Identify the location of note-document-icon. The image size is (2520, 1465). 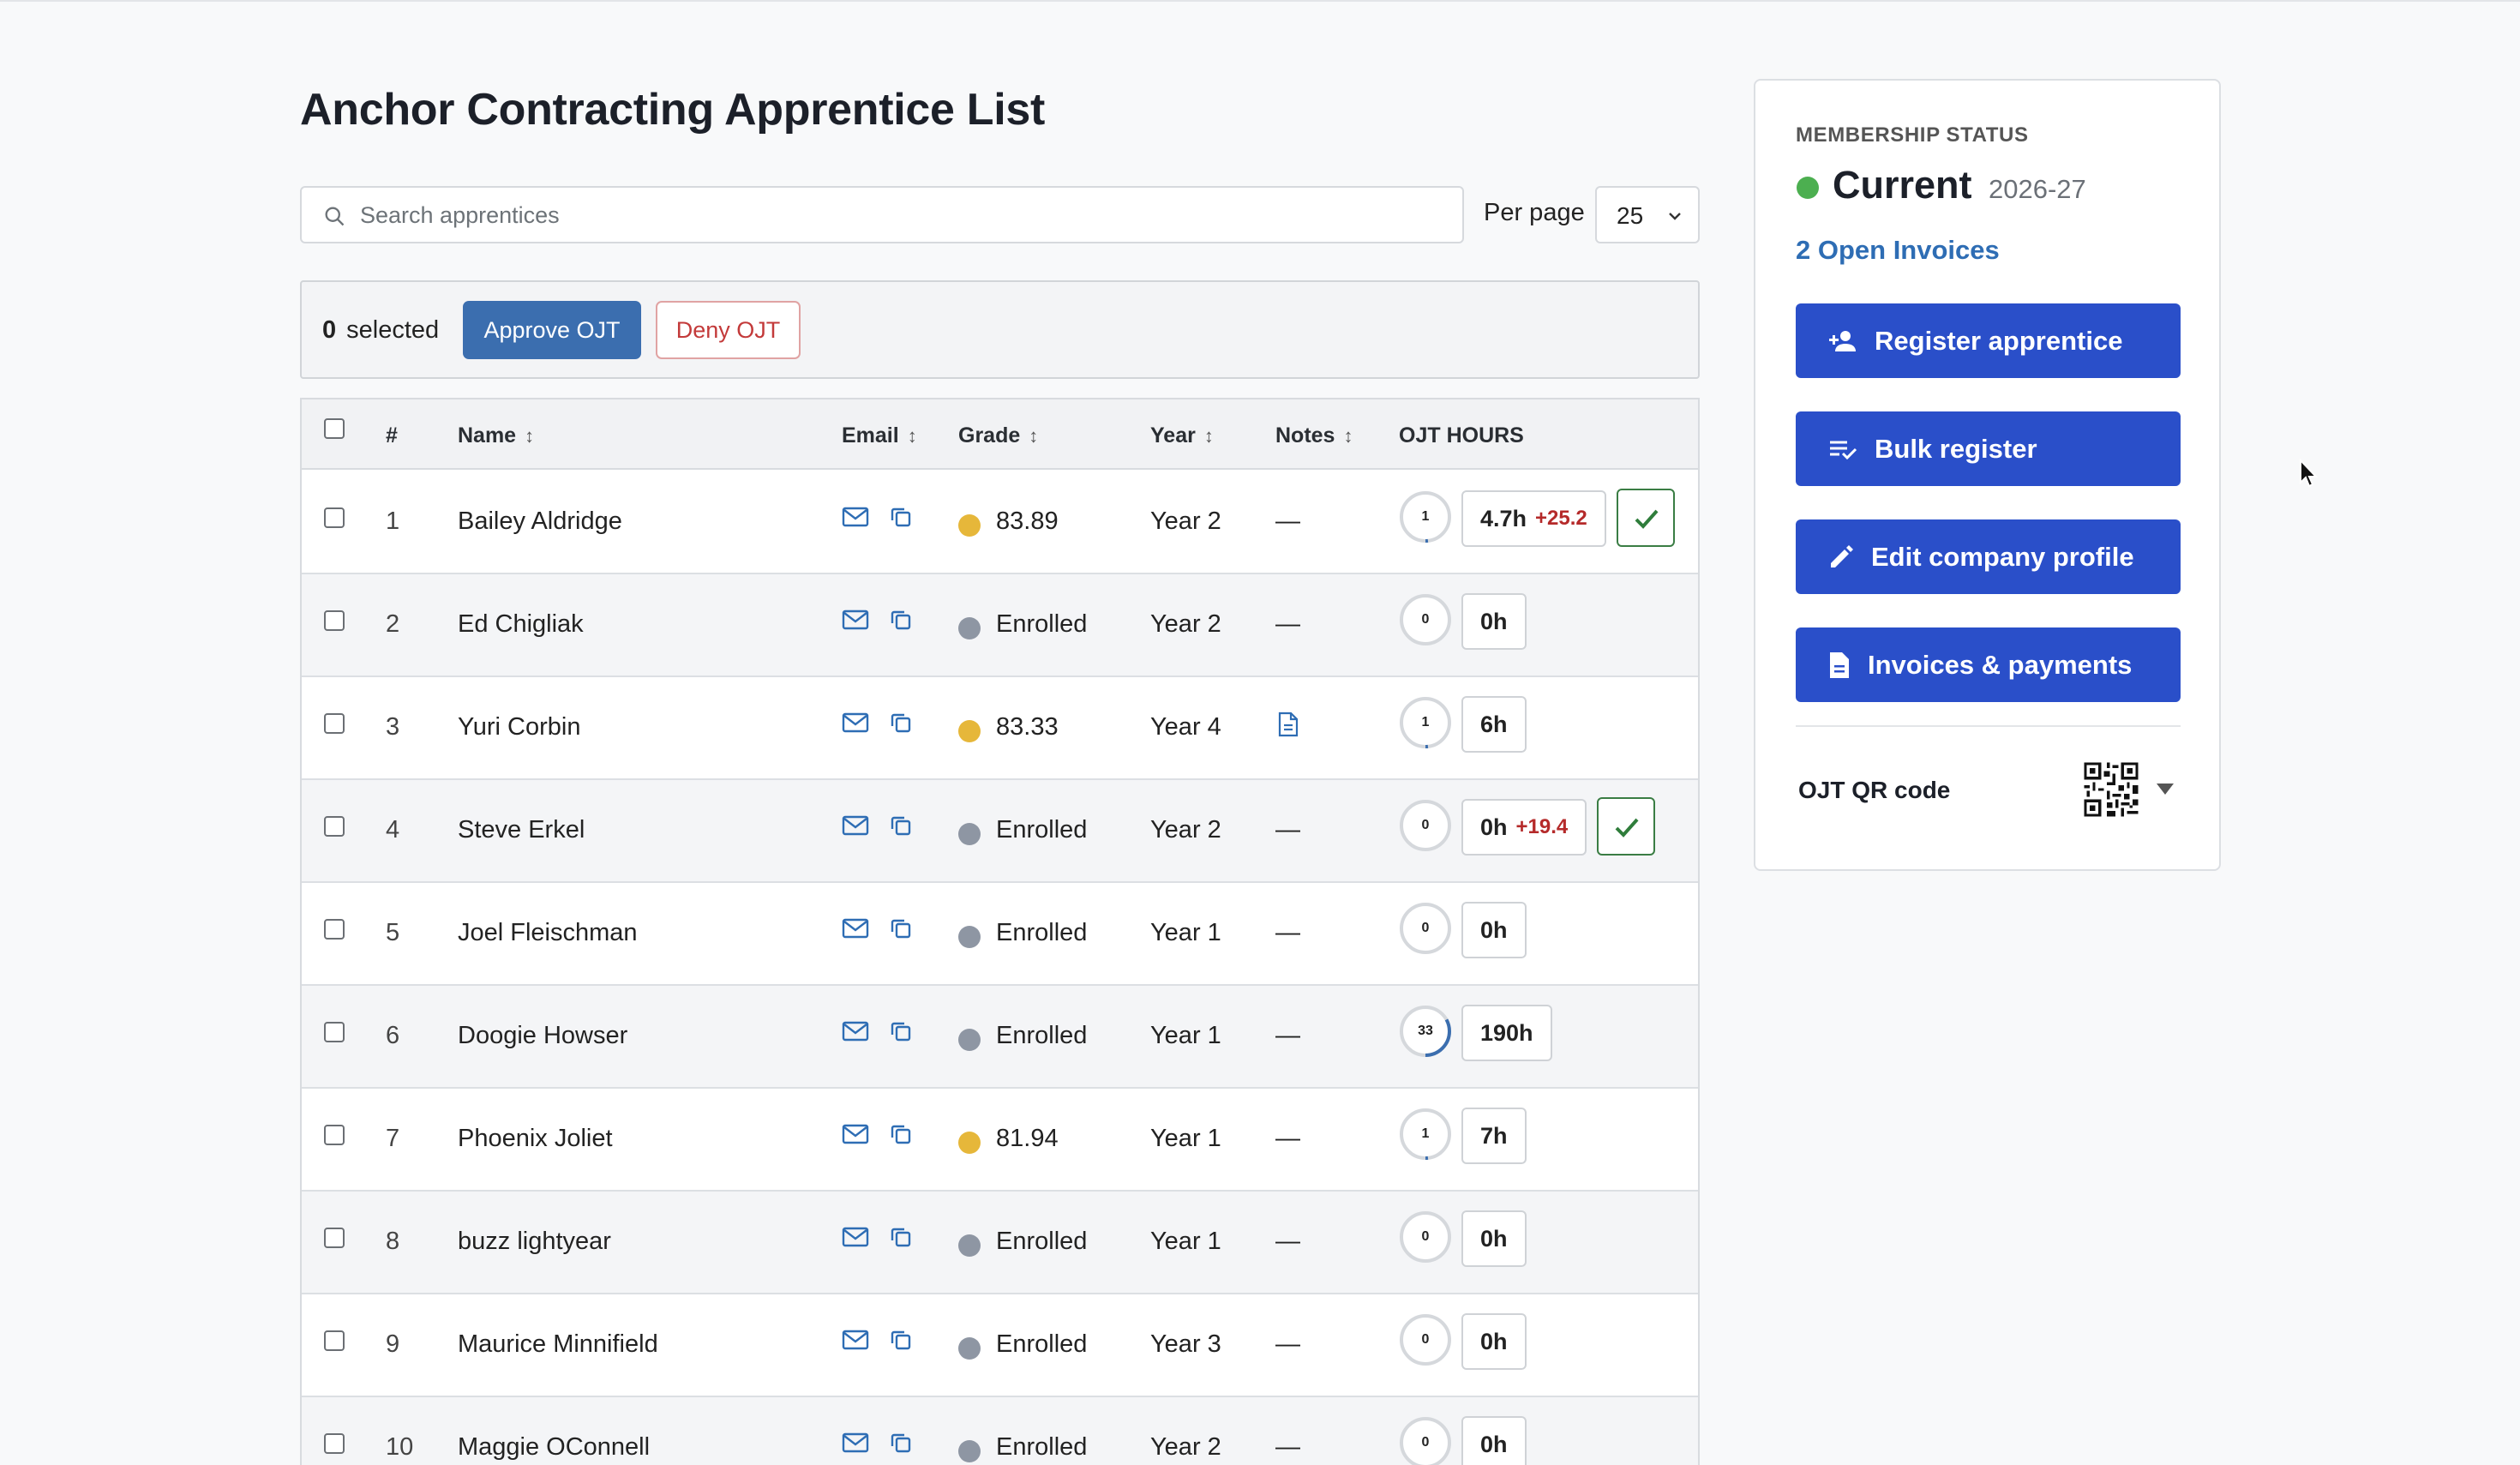
(1288, 724).